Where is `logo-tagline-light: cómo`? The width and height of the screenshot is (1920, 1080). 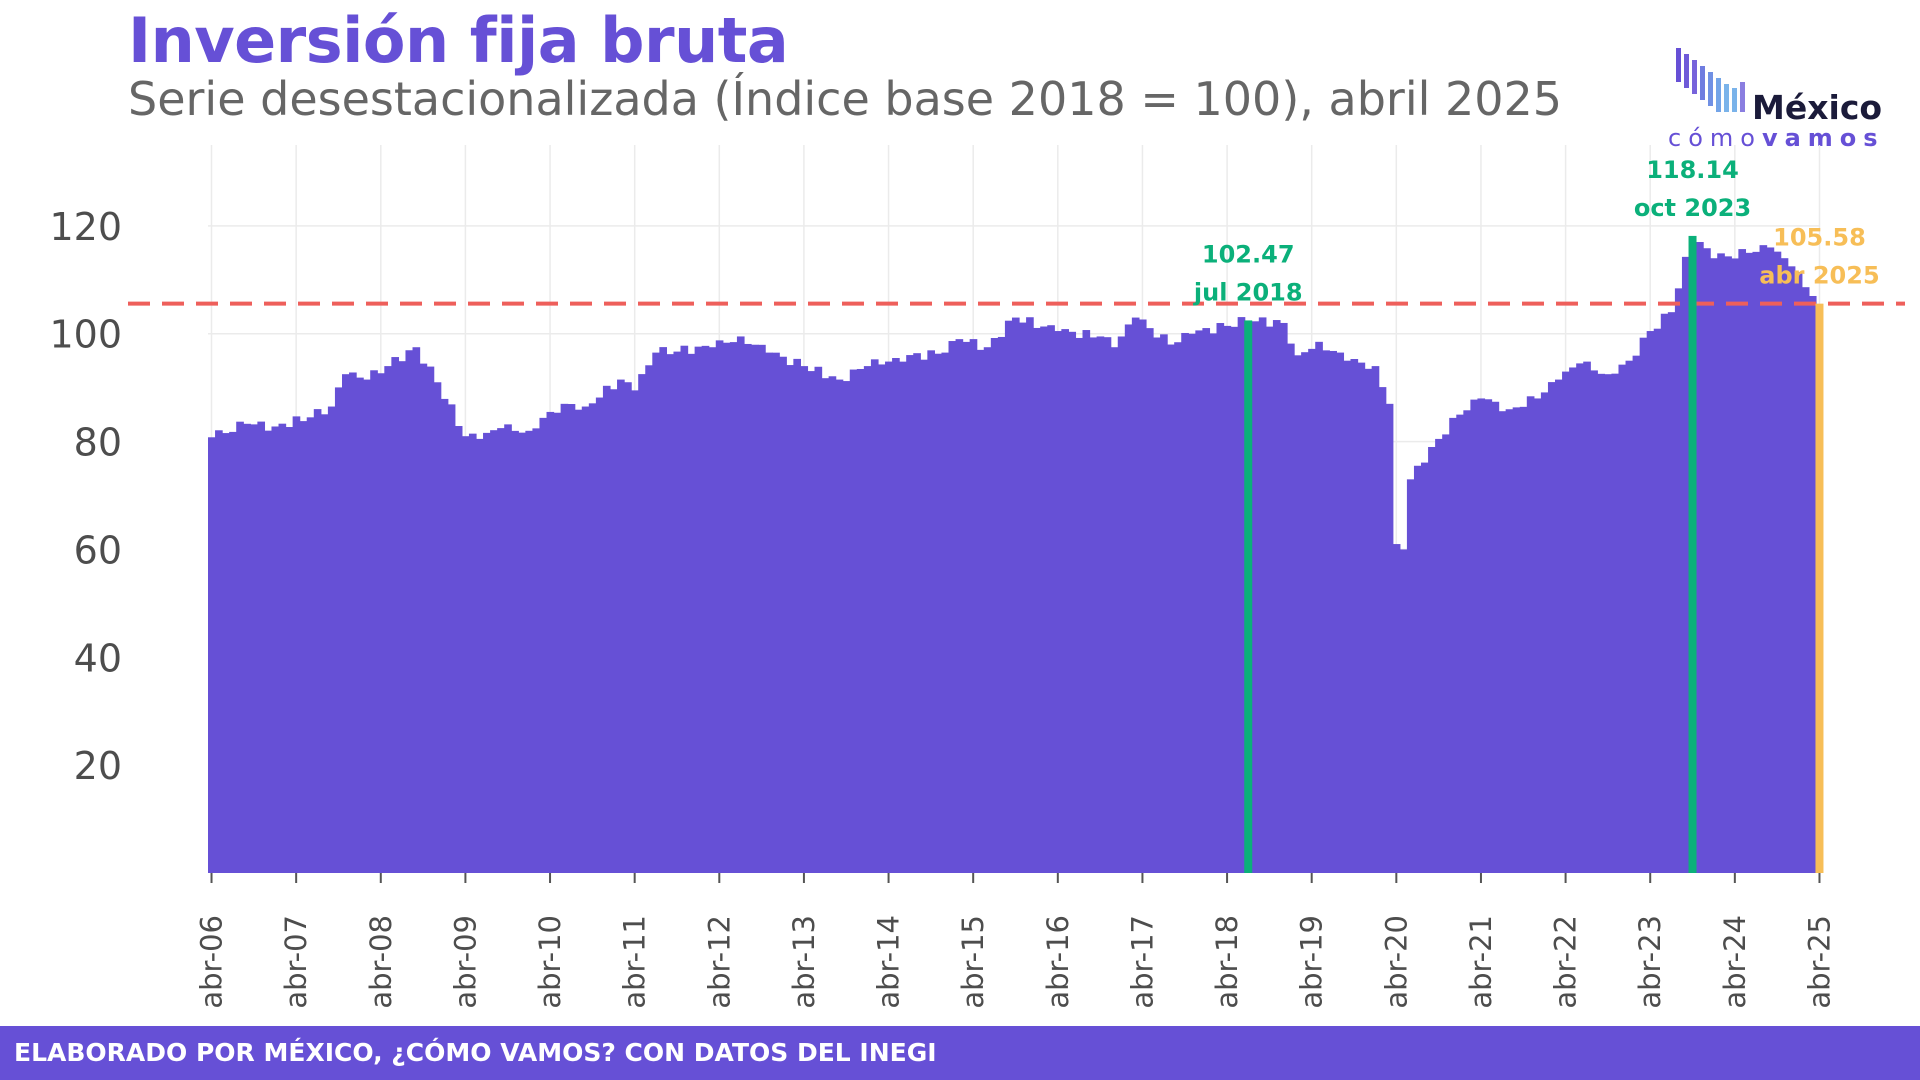 logo-tagline-light: cómo is located at coordinates (1715, 138).